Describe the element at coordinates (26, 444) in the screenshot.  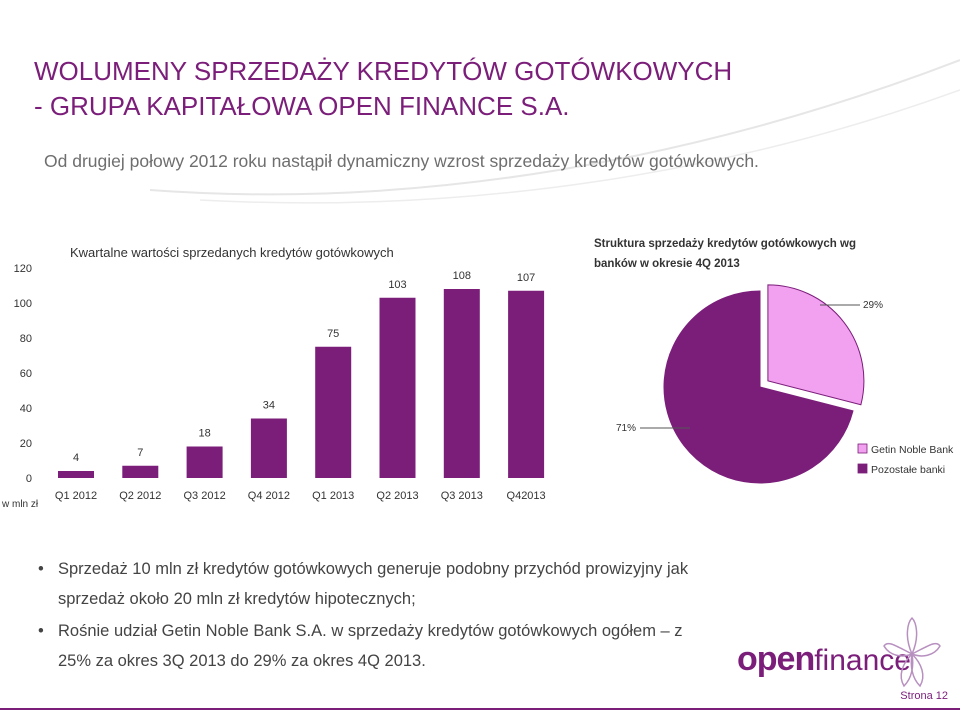
I see `y-tick-label: 20` at that location.